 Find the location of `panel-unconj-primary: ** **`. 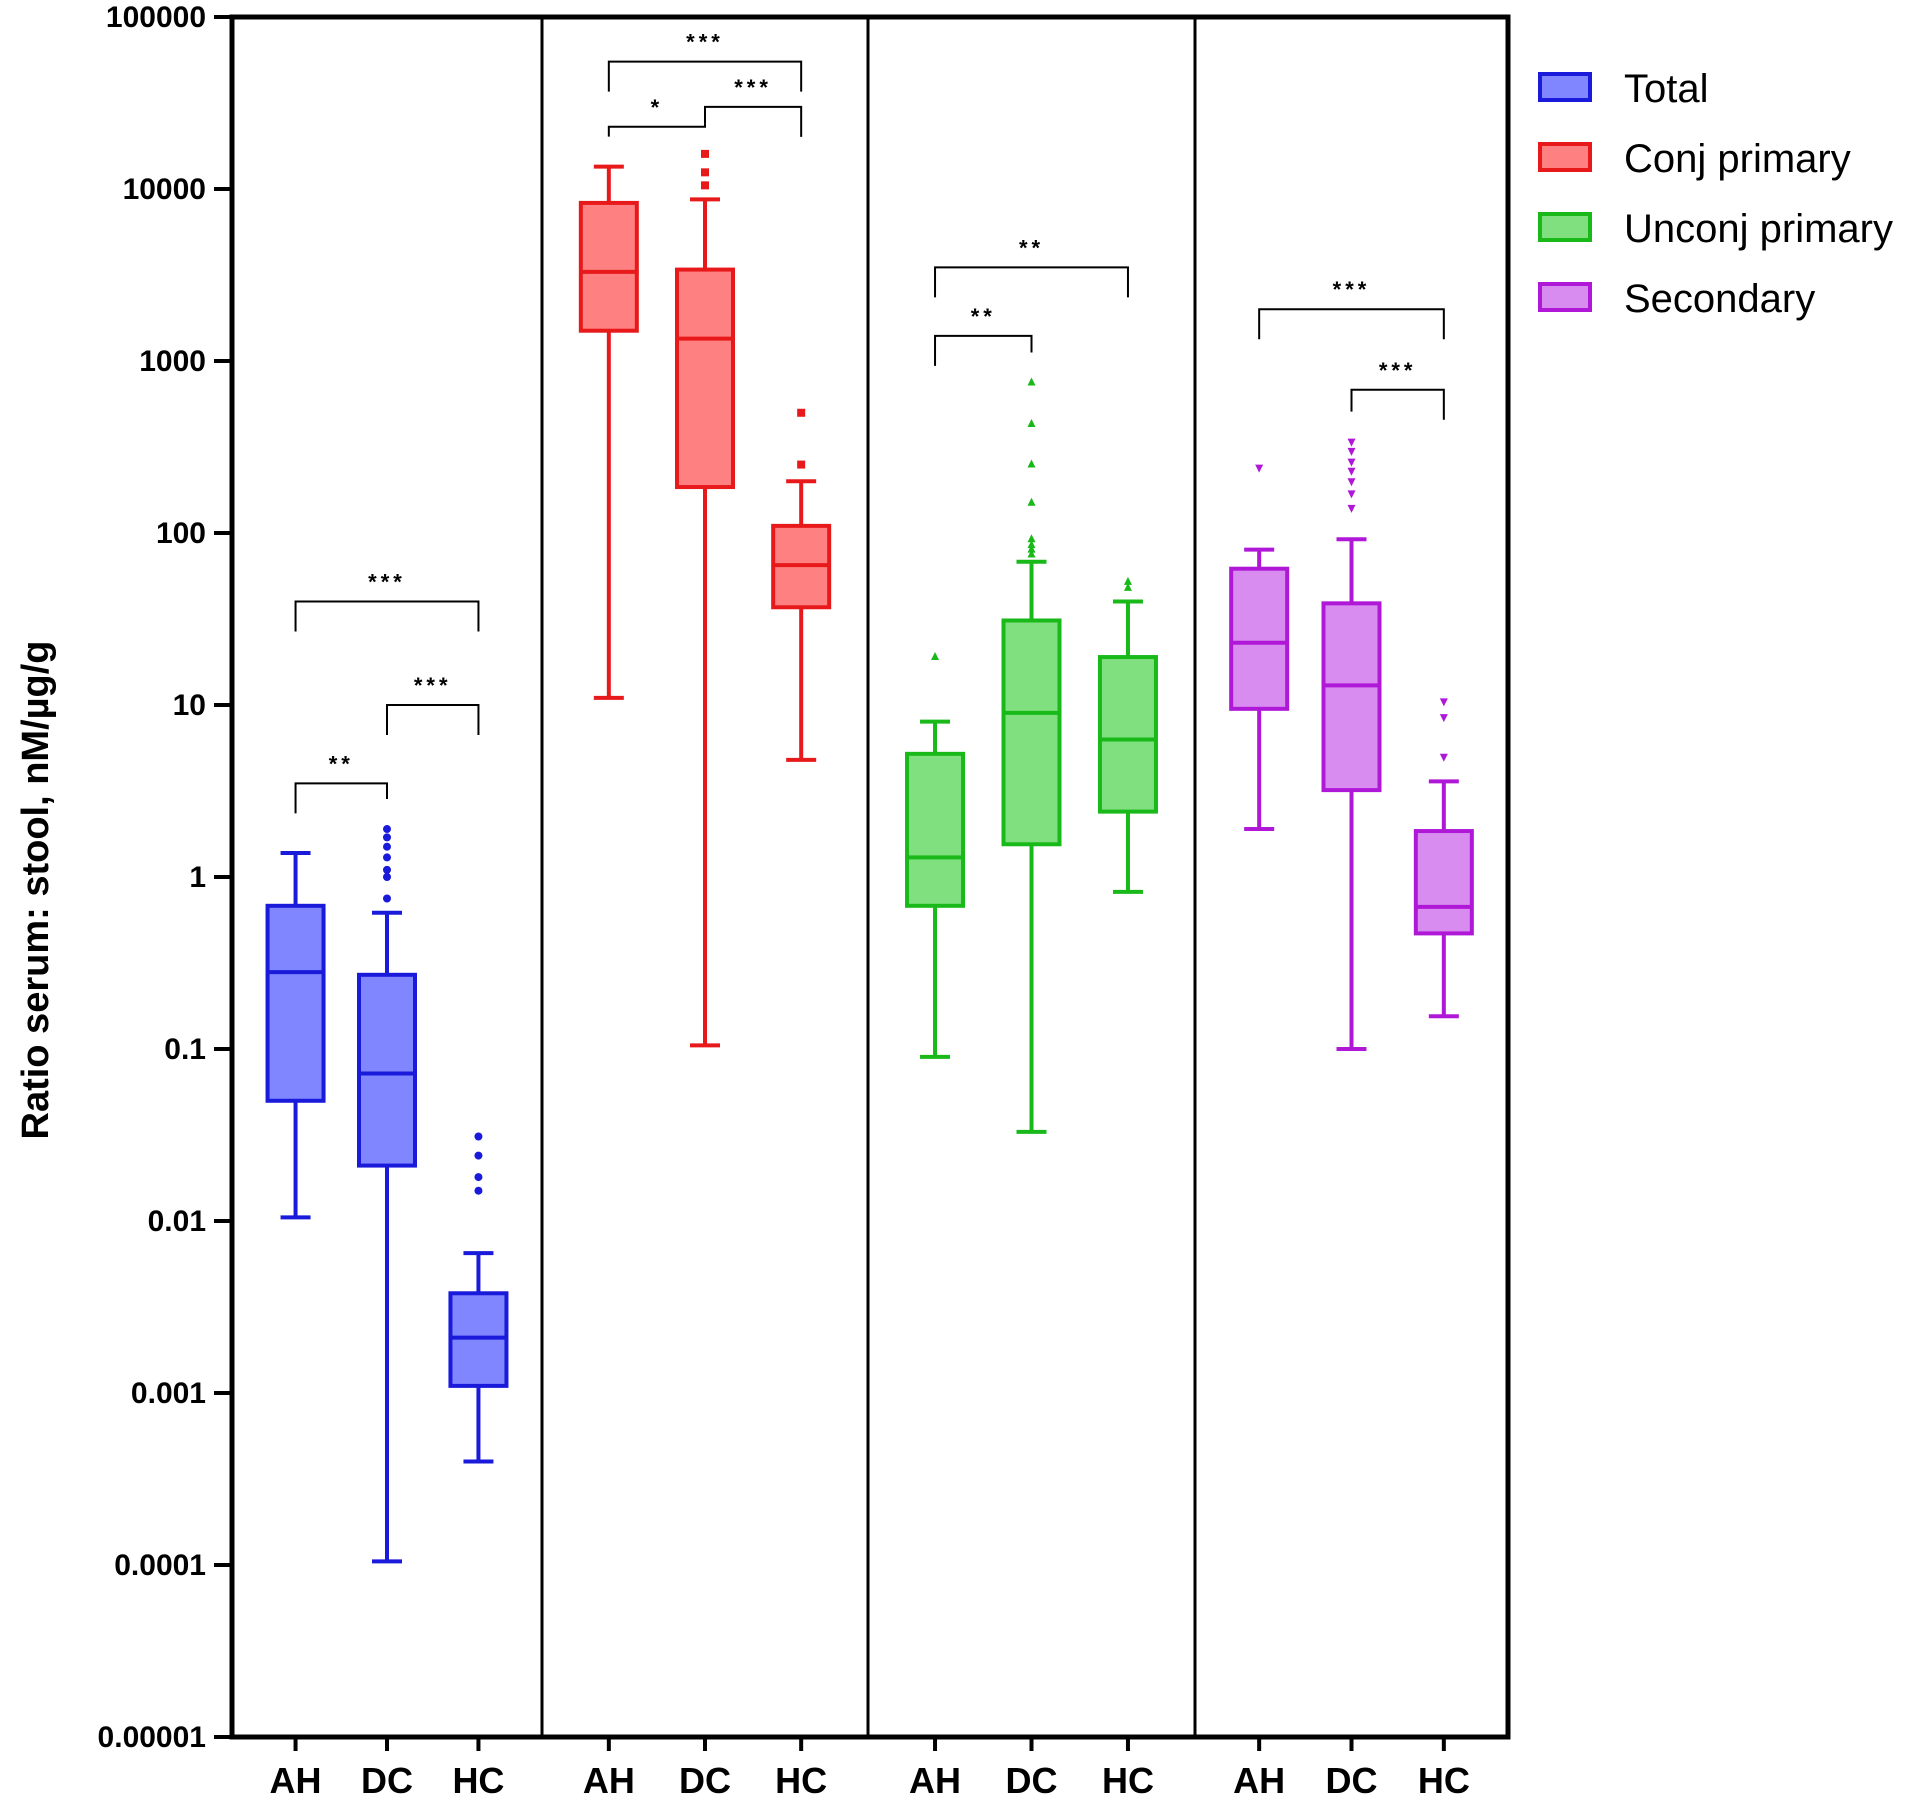

panel-unconj-primary: ** ** is located at coordinates (1031, 684).